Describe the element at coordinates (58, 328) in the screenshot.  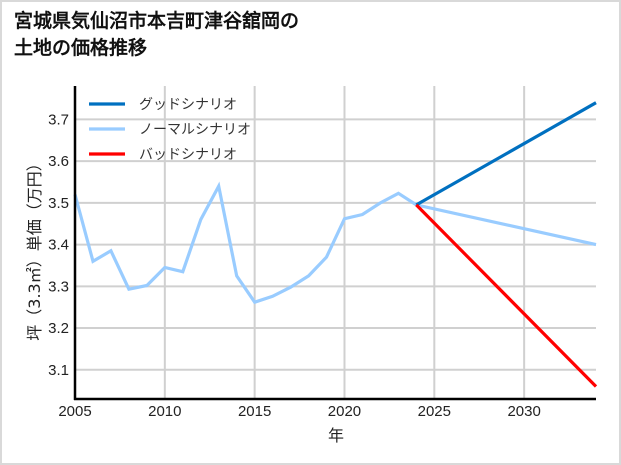
I see `y-tick-label: 3.2` at that location.